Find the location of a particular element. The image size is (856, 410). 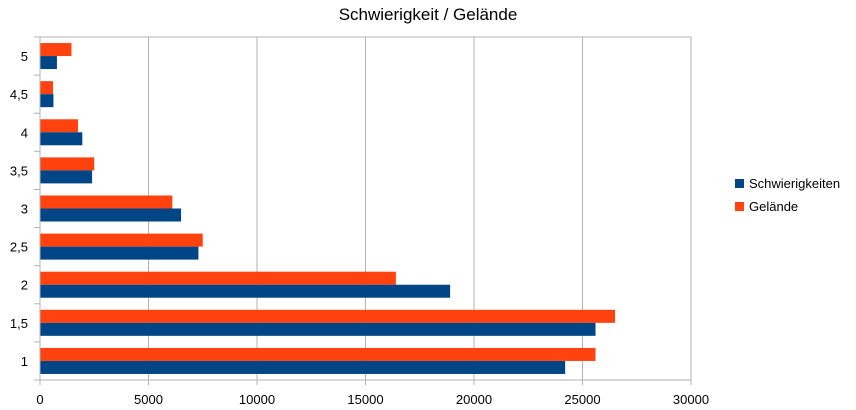

x-tick-label: 30000 is located at coordinates (691, 399).